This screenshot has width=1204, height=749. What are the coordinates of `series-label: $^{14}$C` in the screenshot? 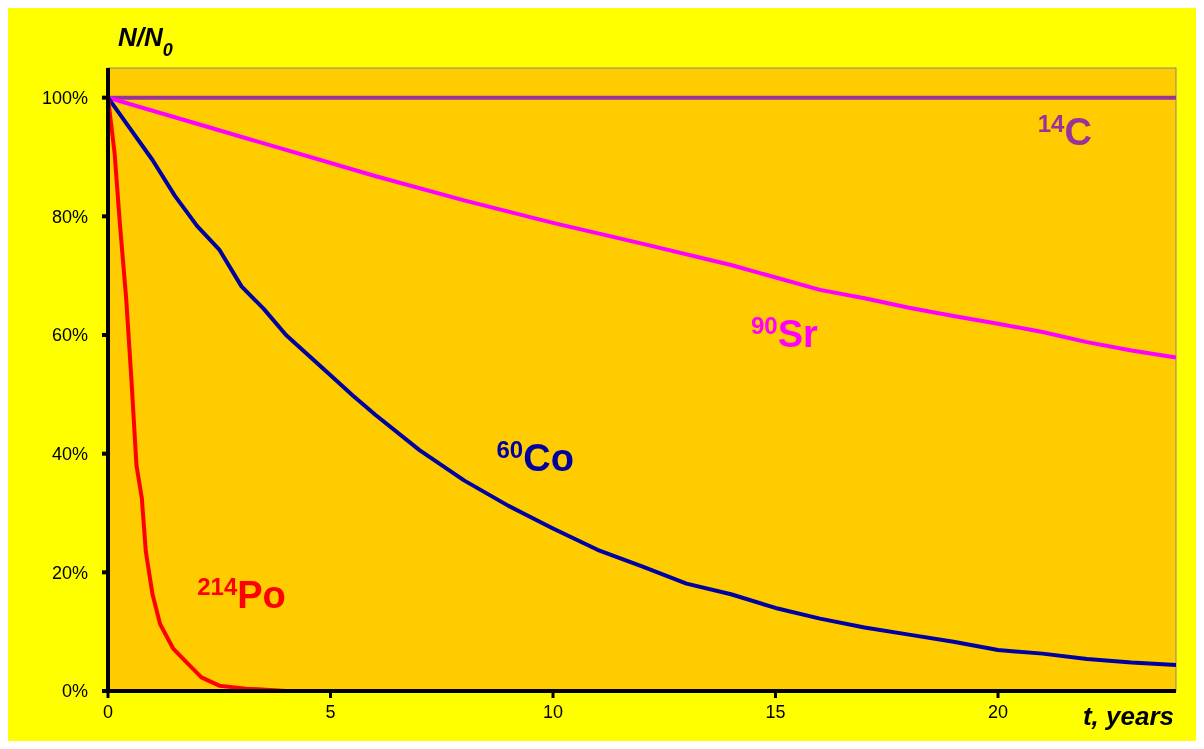 It's located at (1064, 131).